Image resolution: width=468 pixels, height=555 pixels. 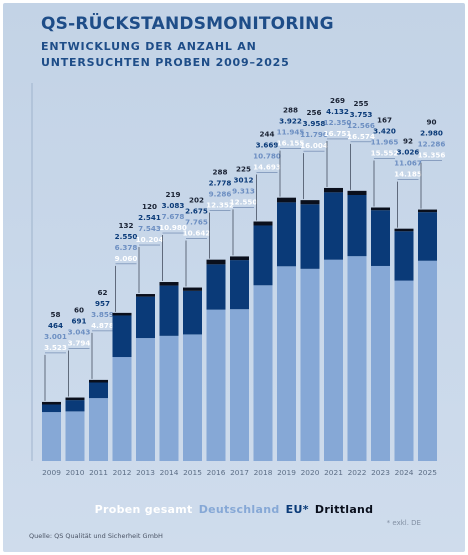 What do you see at coordinates (380, 472) in the screenshot?
I see `x-tick-label: 2023` at bounding box center [380, 472].